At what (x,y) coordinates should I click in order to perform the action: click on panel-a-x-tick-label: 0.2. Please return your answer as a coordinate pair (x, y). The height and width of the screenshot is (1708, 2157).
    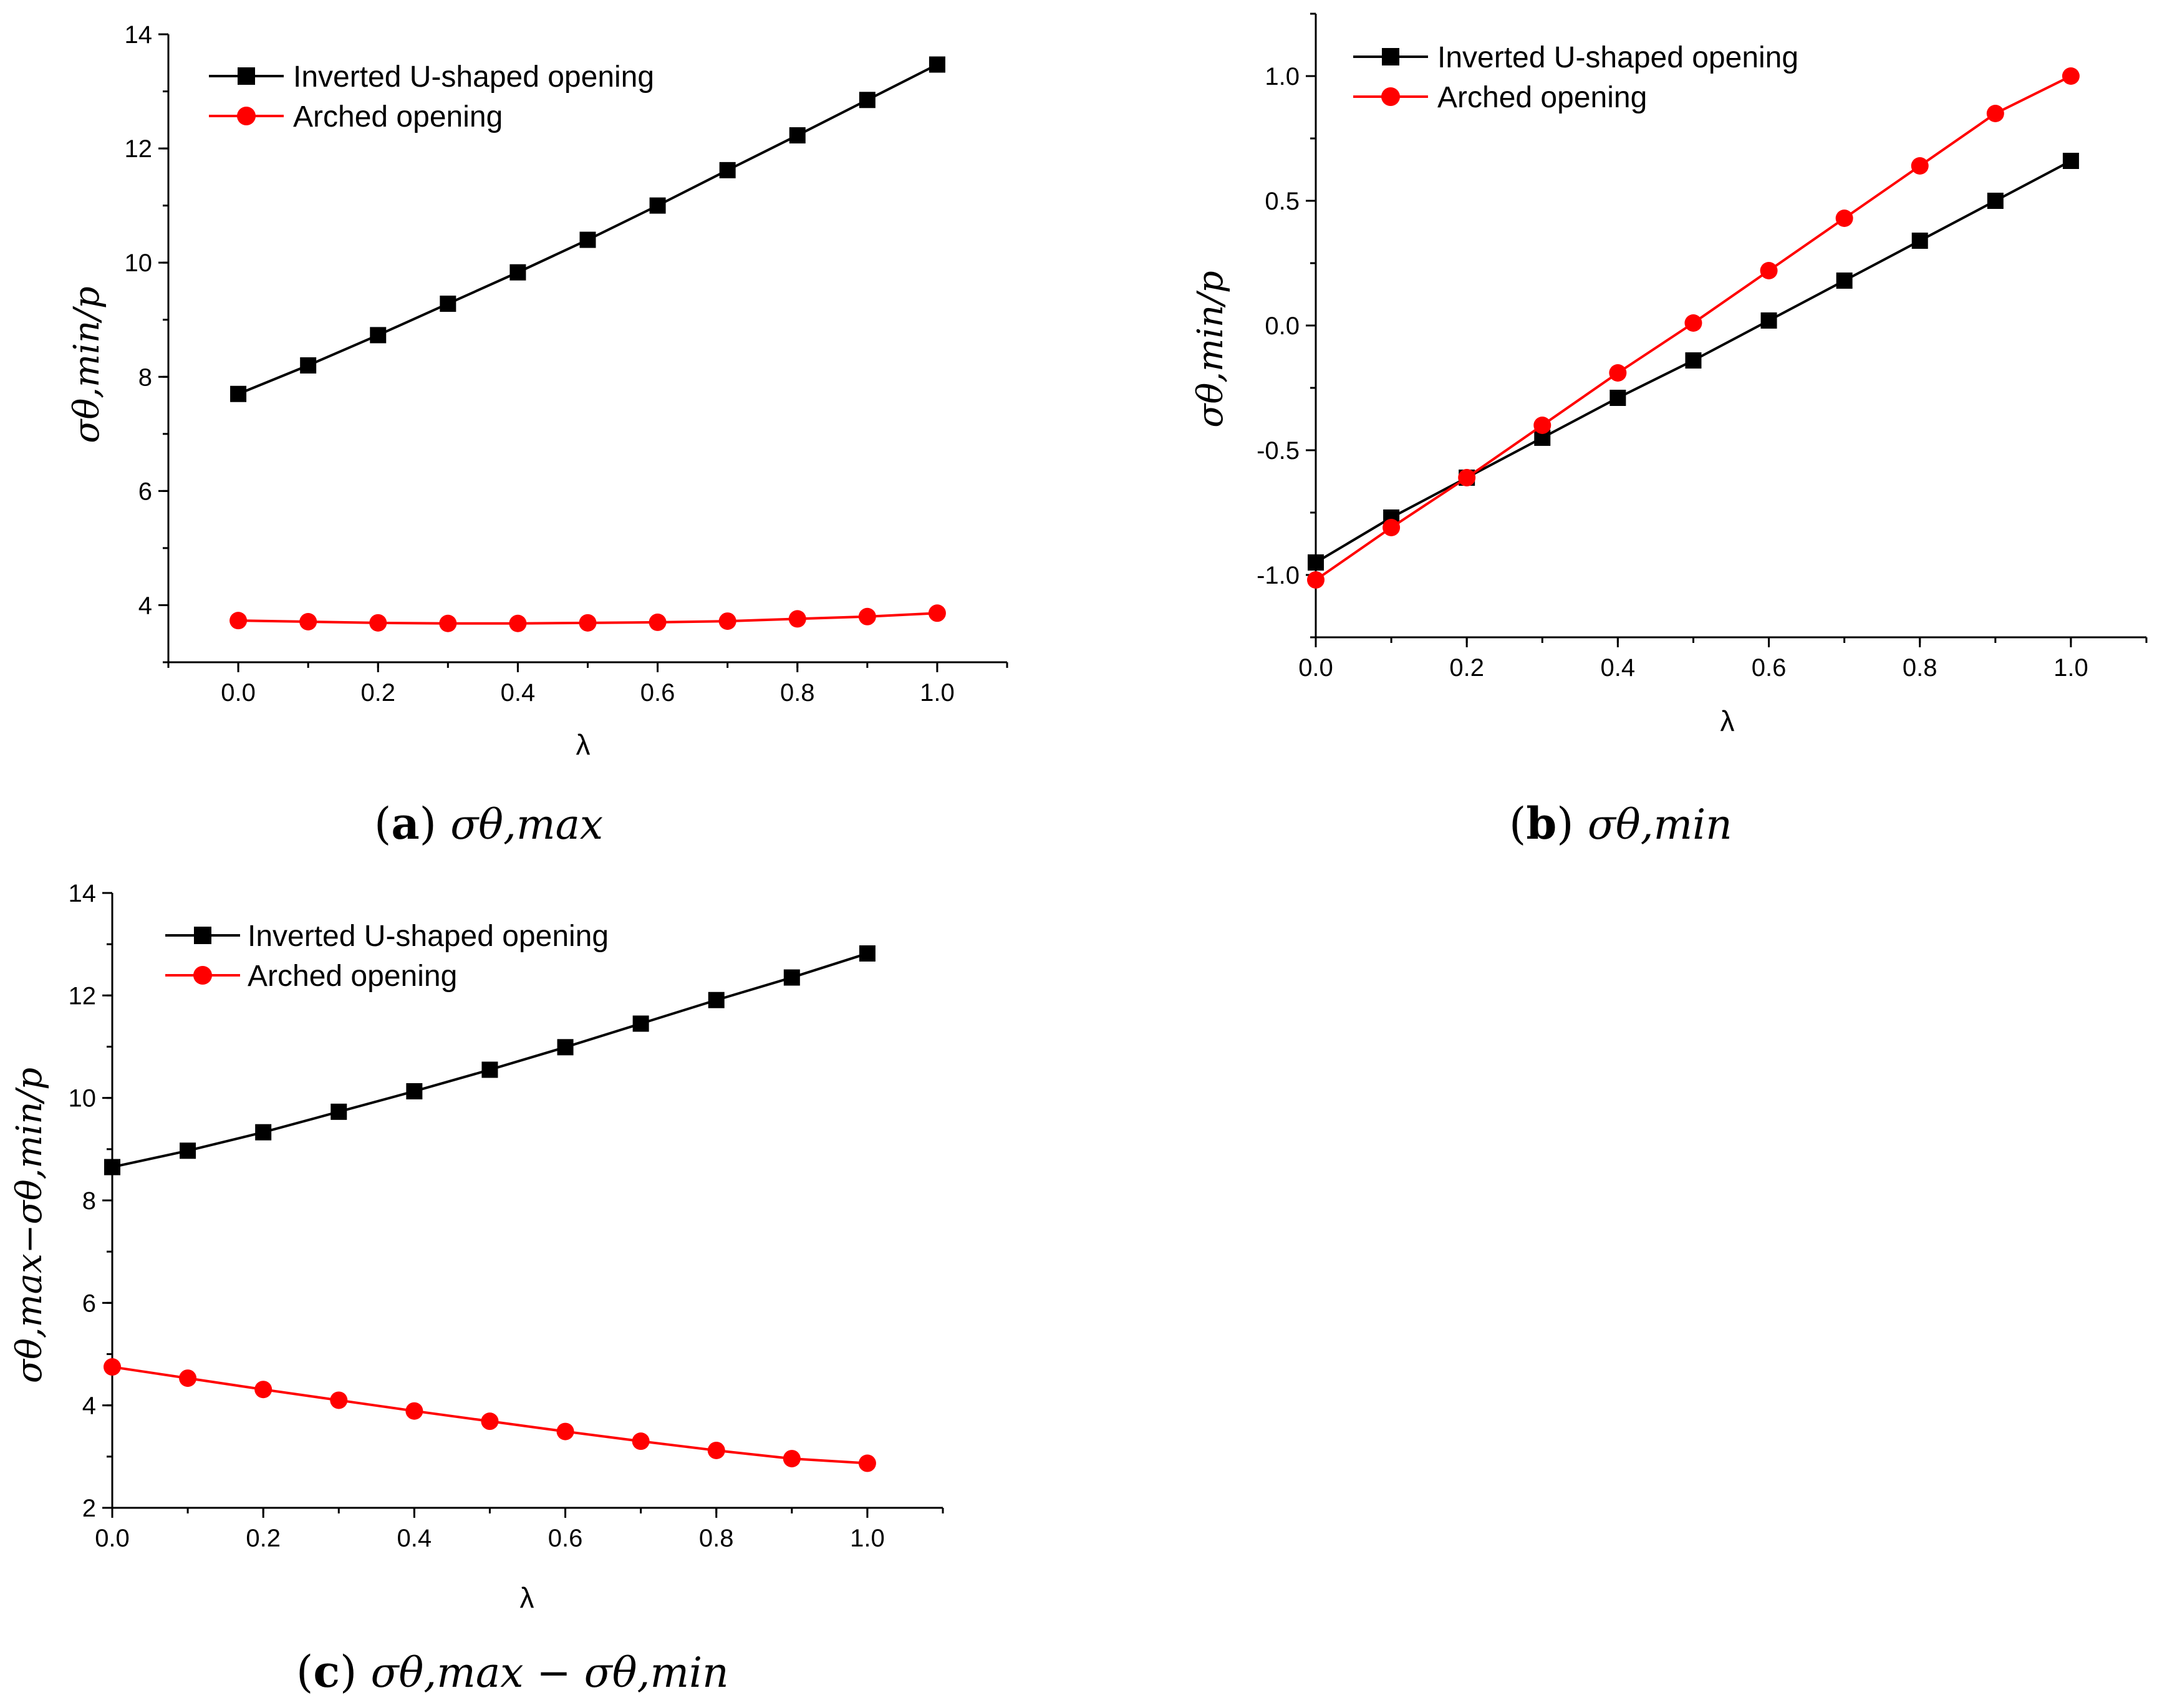
    Looking at the image, I should click on (378, 693).